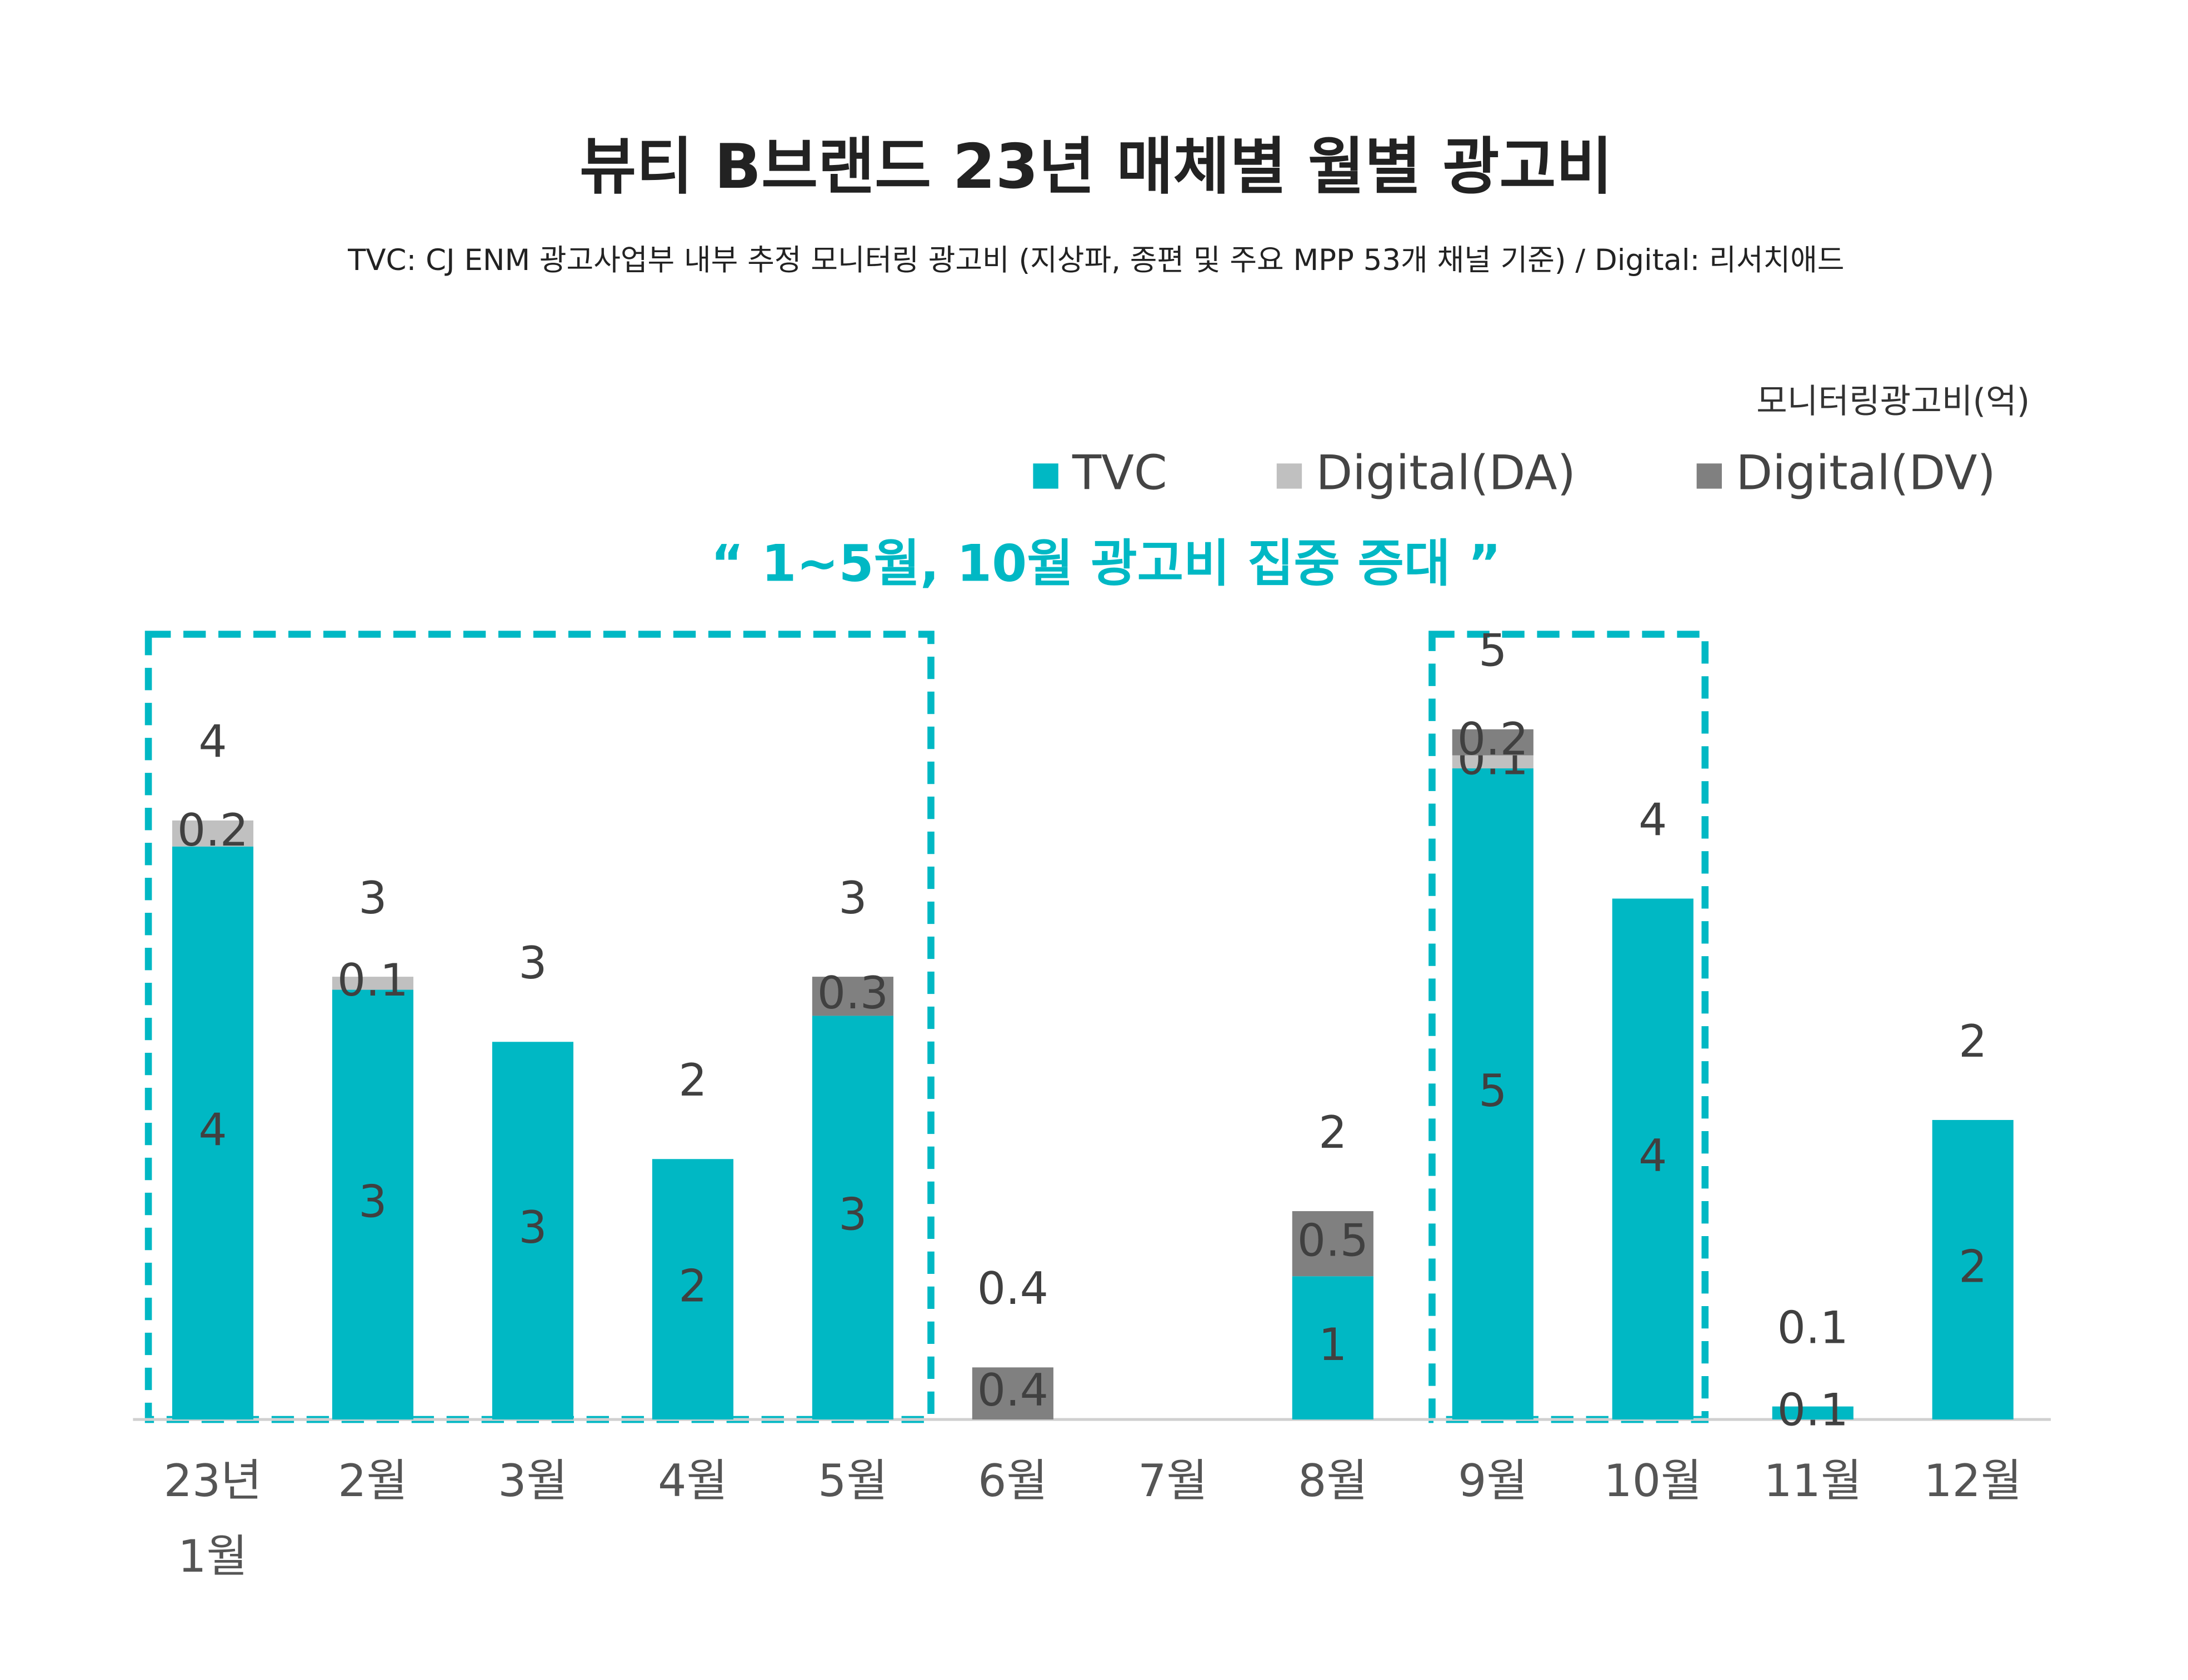  Describe the element at coordinates (1012, 1481) in the screenshot. I see `x-tick-label: 6월` at that location.